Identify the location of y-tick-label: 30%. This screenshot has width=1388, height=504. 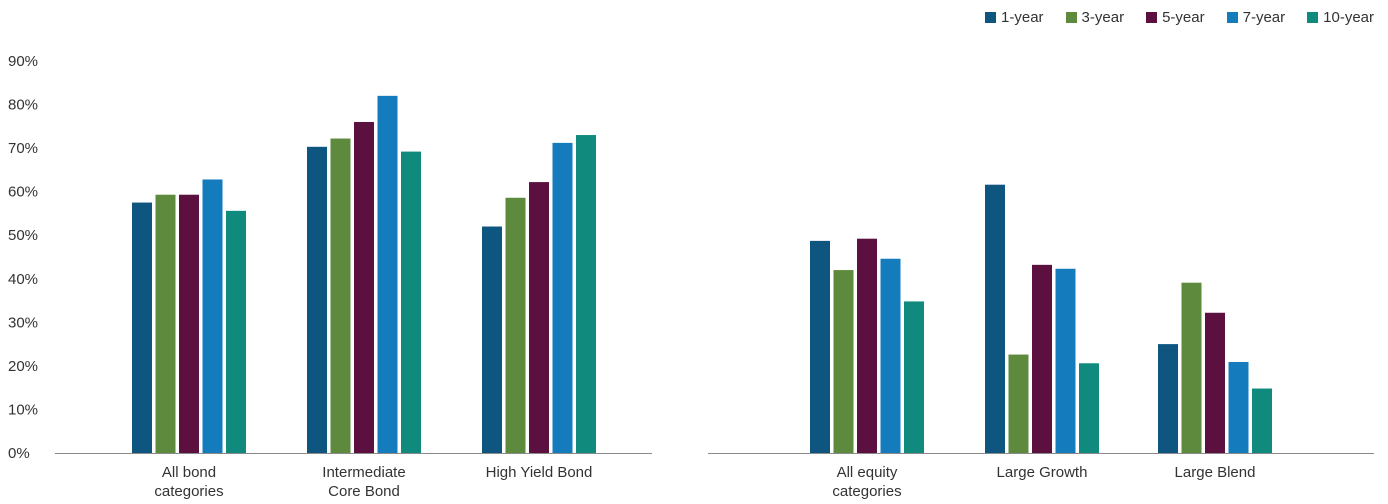
(23, 322).